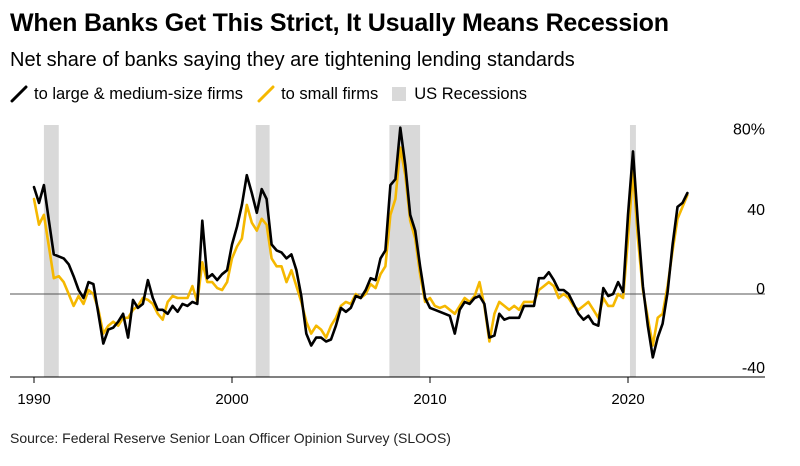  I want to click on x-tick-label-1990: 1990, so click(33, 399).